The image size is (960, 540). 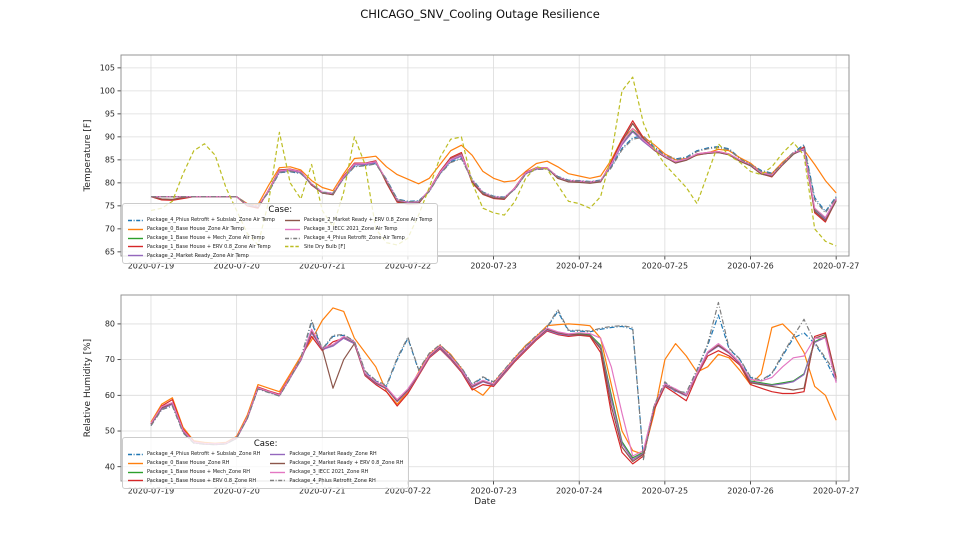 I want to click on legend-item-label: Package_3_IECC 2021_Zone RH, so click(x=329, y=472).